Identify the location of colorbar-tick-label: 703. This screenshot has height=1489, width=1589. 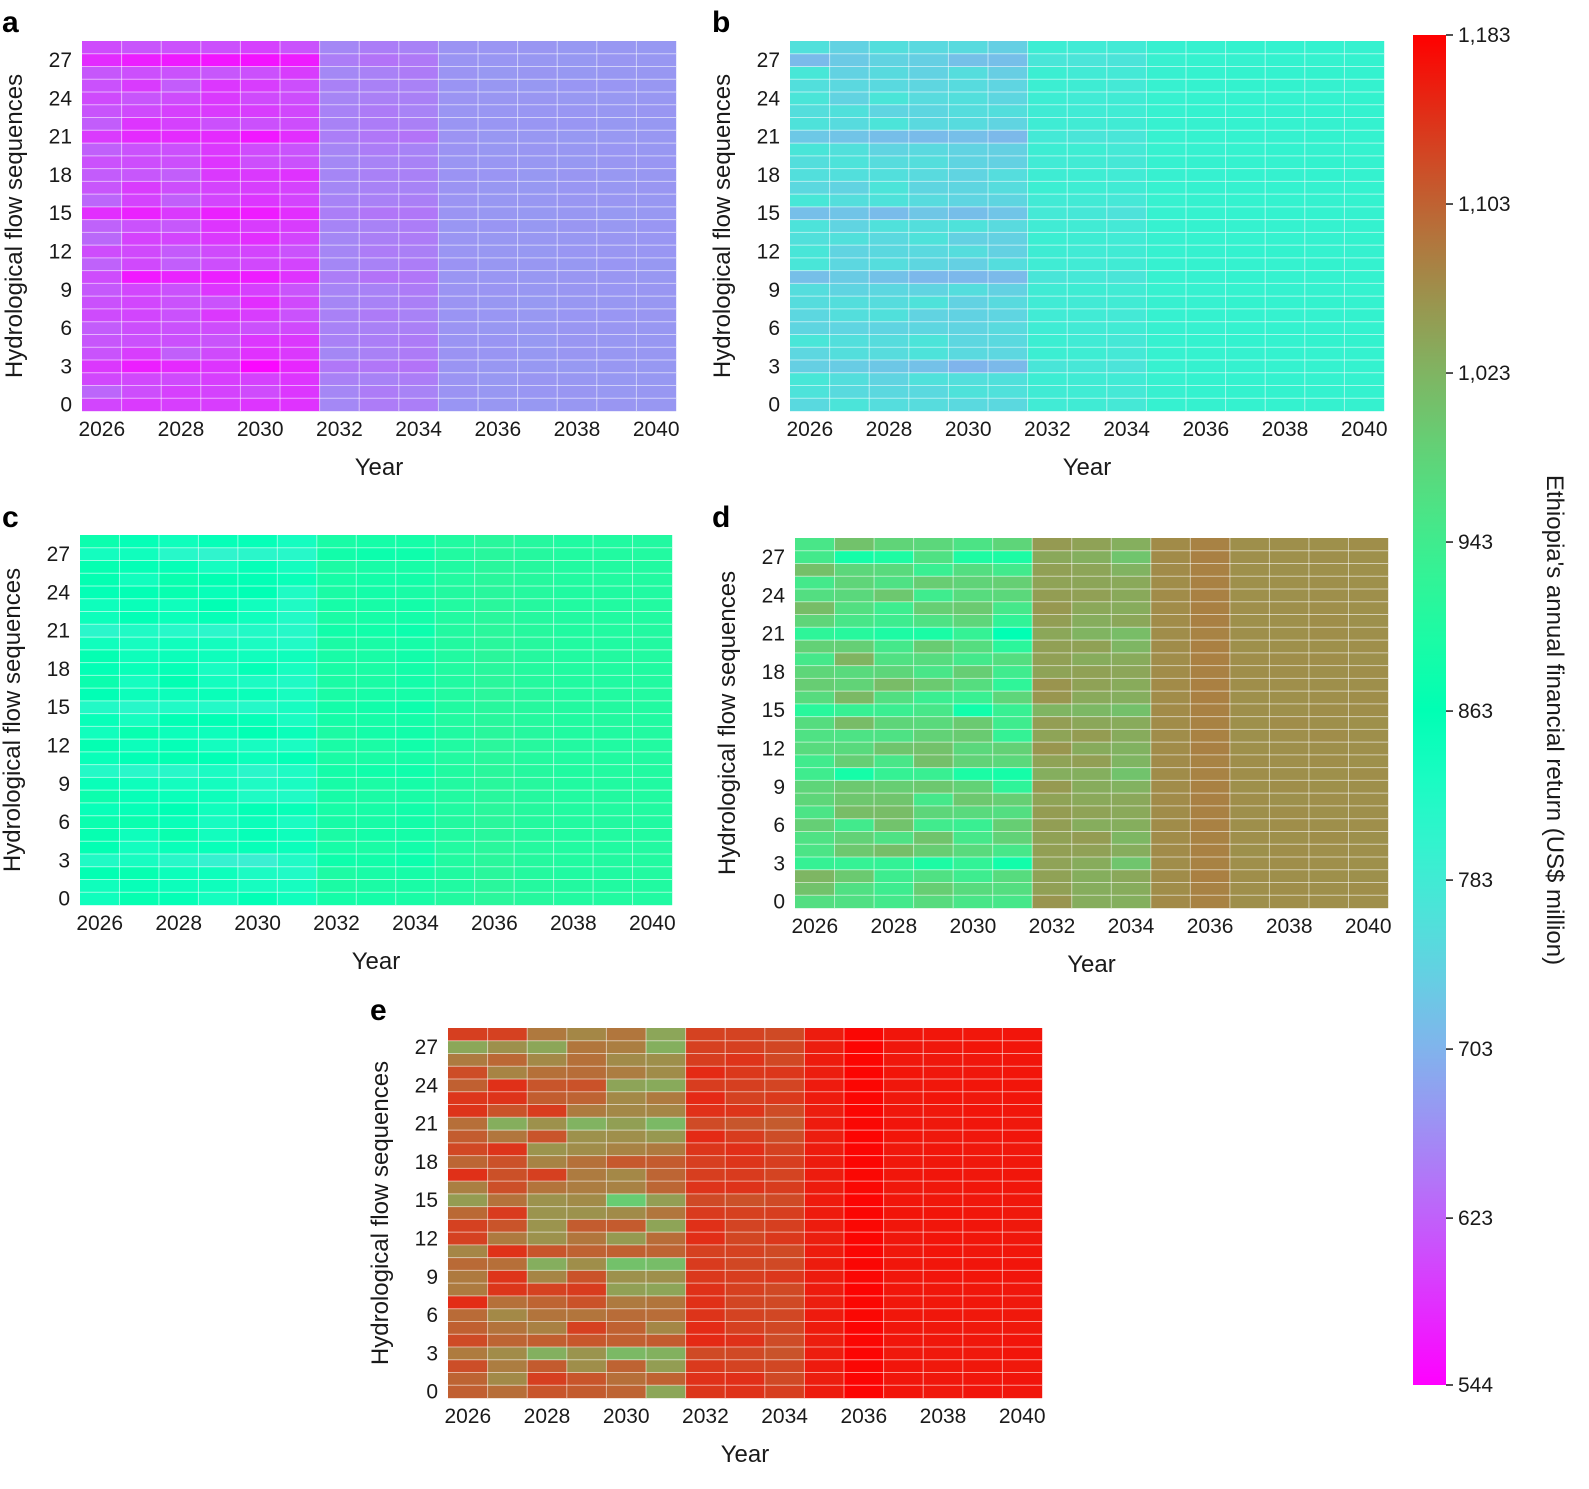
(1475, 1049).